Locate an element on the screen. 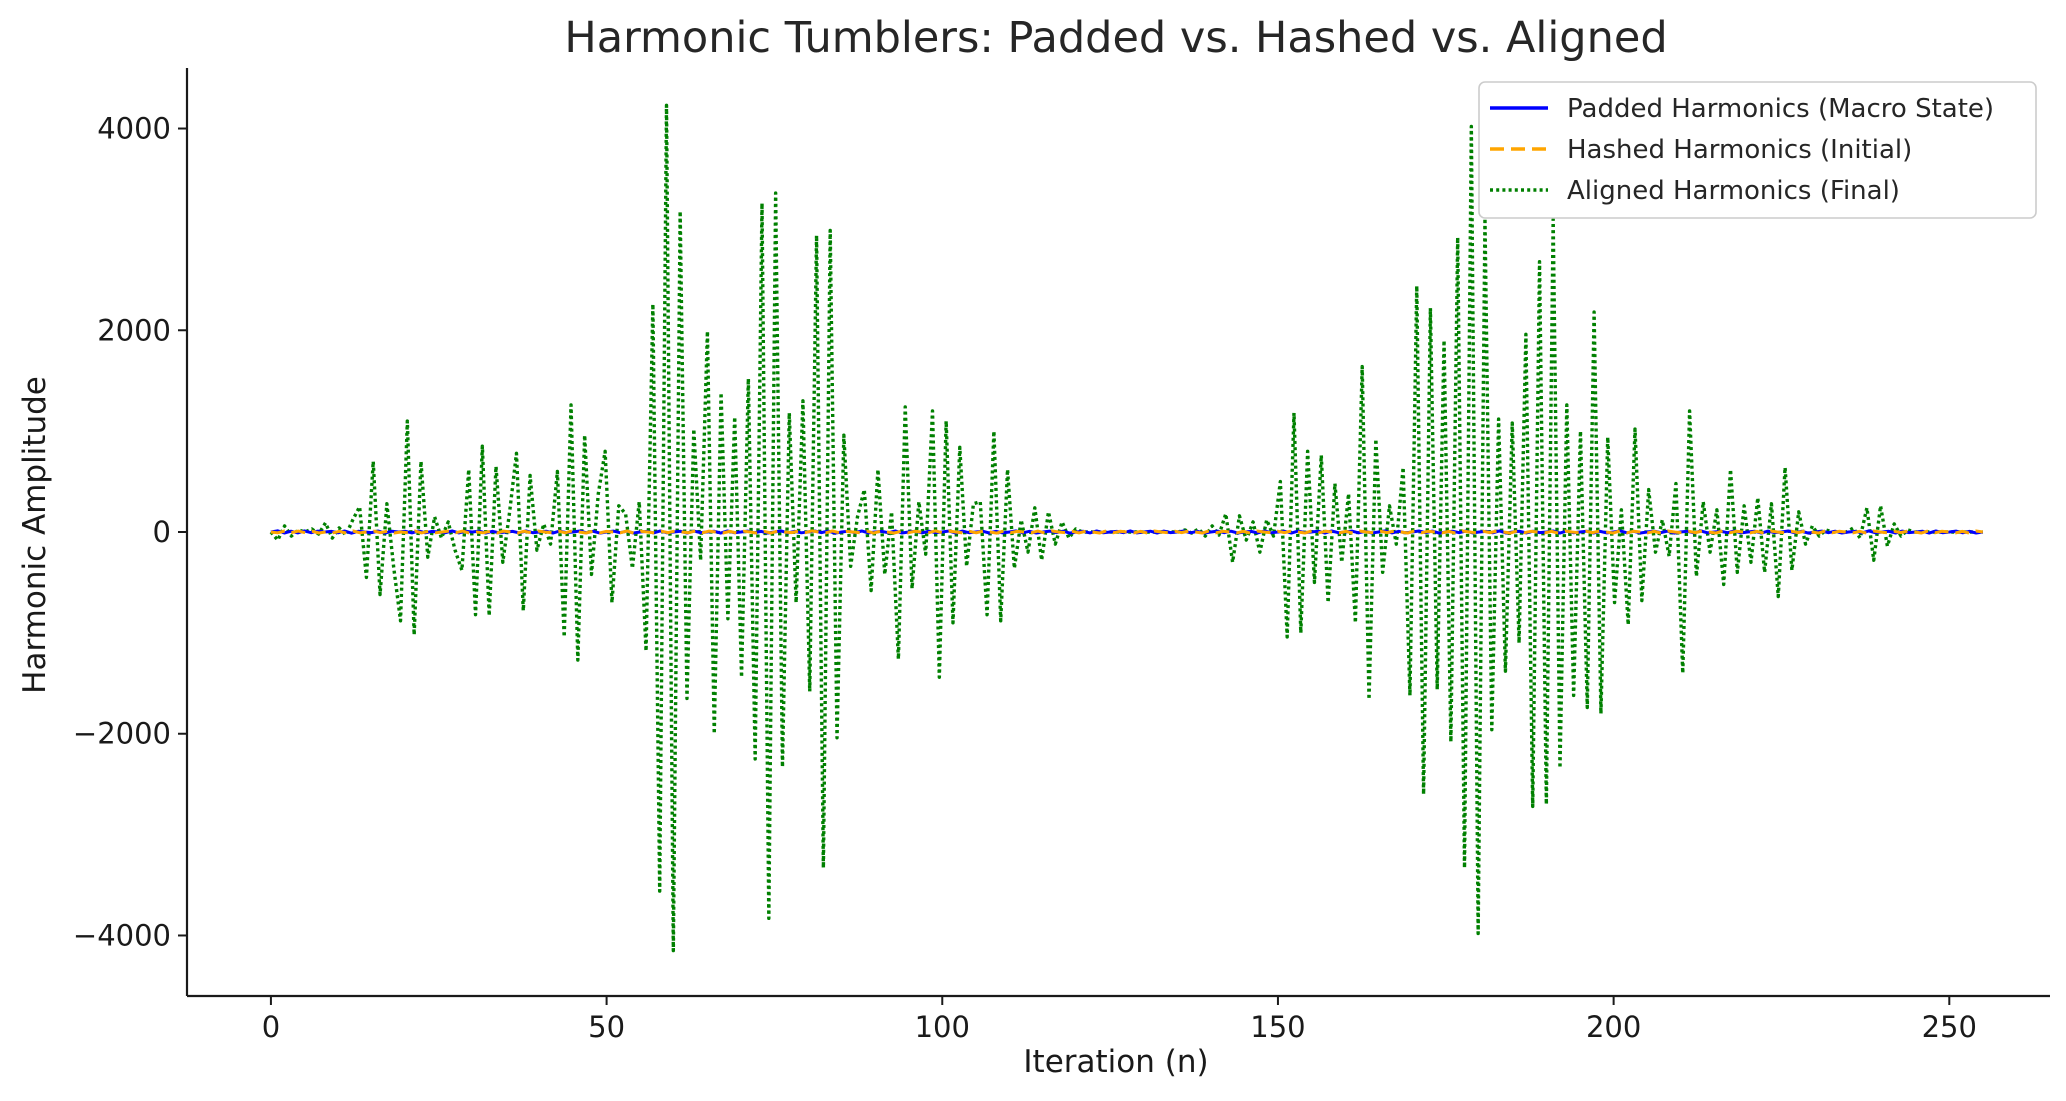 This screenshot has width=2066, height=1101. x-tick-label: 200 is located at coordinates (1613, 1027).